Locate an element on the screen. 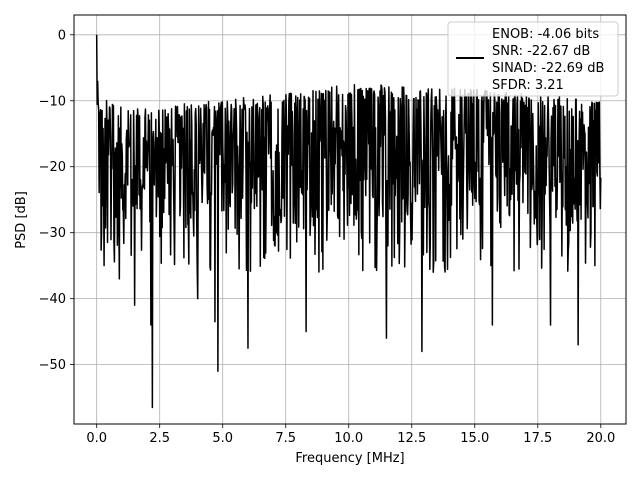 Image resolution: width=640 pixels, height=480 pixels. x-tick-label: 15.0 is located at coordinates (474, 438).